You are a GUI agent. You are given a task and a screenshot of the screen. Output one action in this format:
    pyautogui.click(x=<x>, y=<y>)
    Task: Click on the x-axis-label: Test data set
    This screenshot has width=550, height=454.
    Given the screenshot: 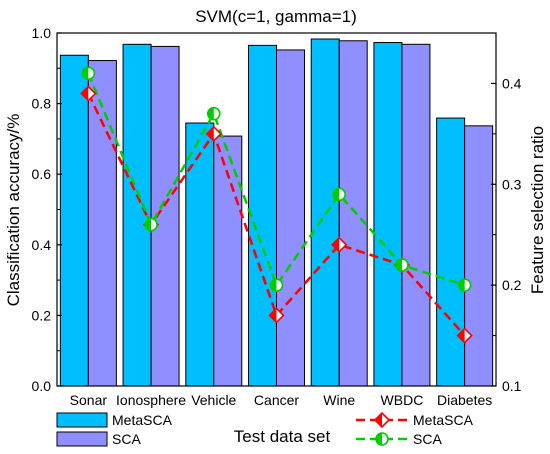 What is the action you would take?
    pyautogui.click(x=282, y=436)
    